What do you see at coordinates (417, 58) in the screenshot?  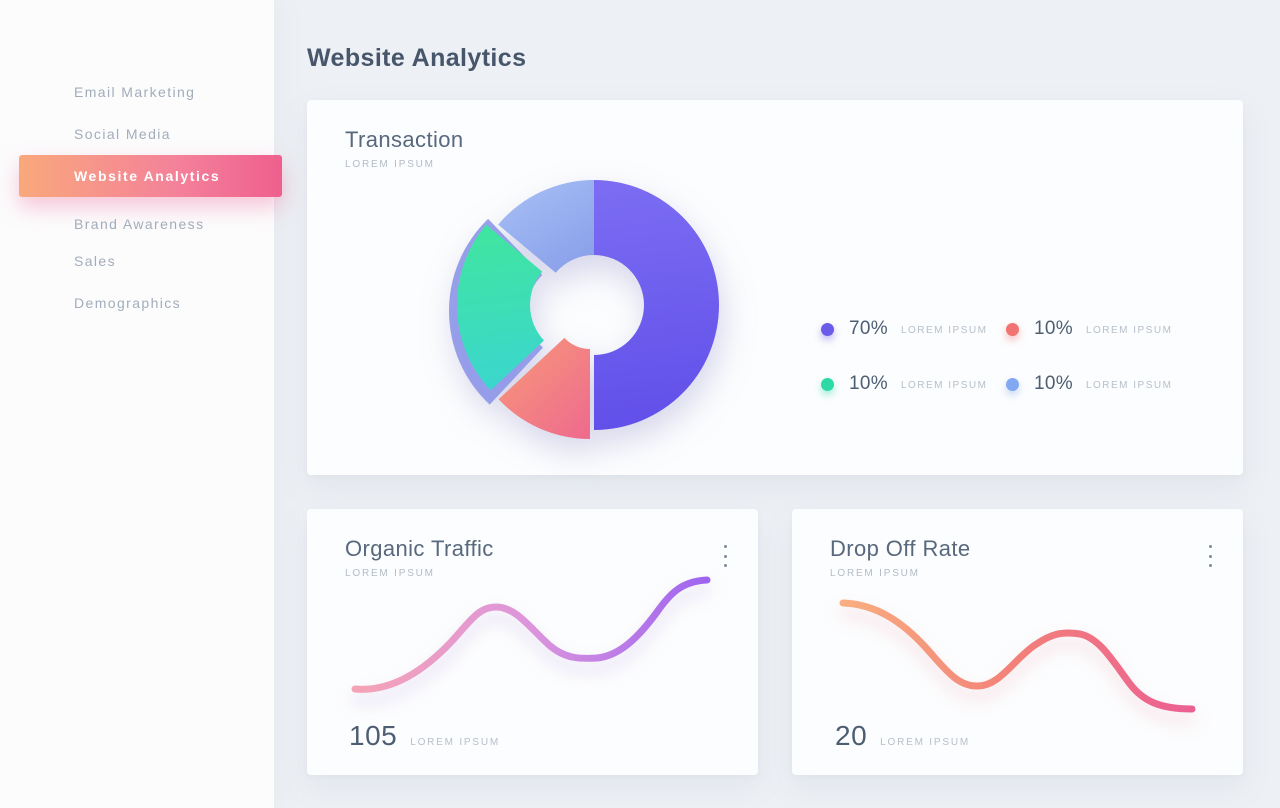 I see `page-title: Website Analytics` at bounding box center [417, 58].